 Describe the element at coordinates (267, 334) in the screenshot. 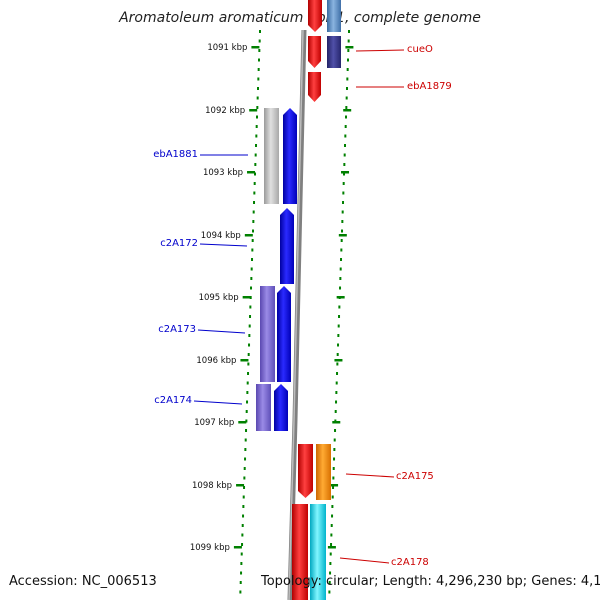

I see `gene-c2A173-purple` at that location.